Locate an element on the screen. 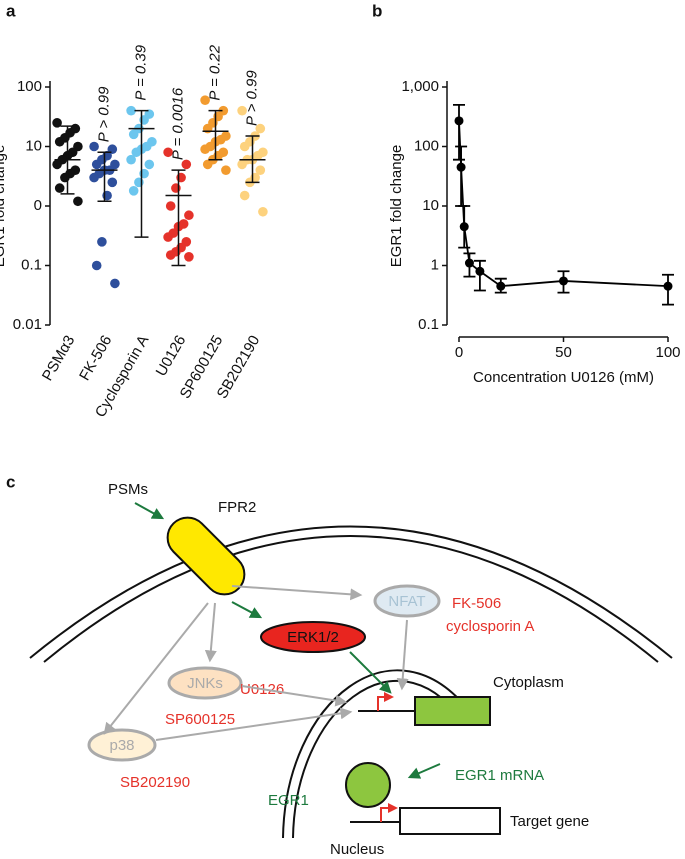 Image resolution: width=685 pixels, height=859 pixels. annotation: P = 0.39 is located at coordinates (140, 72).